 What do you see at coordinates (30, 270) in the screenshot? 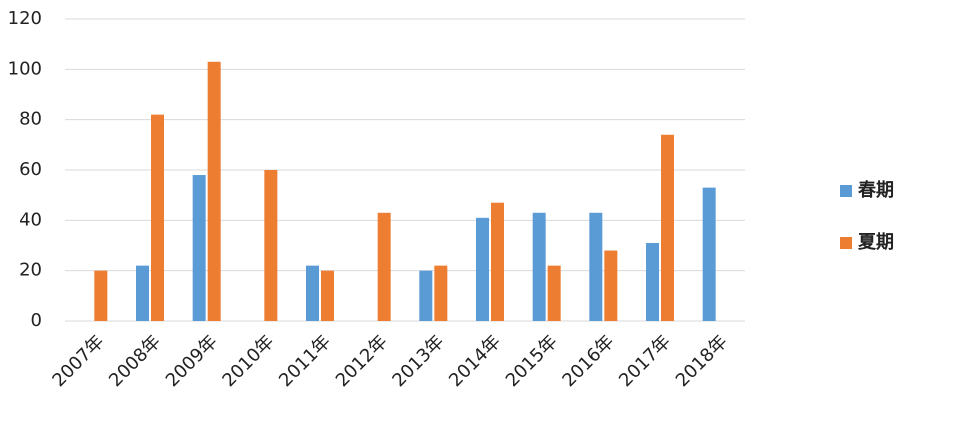
I see `y-tick-label: 20` at bounding box center [30, 270].